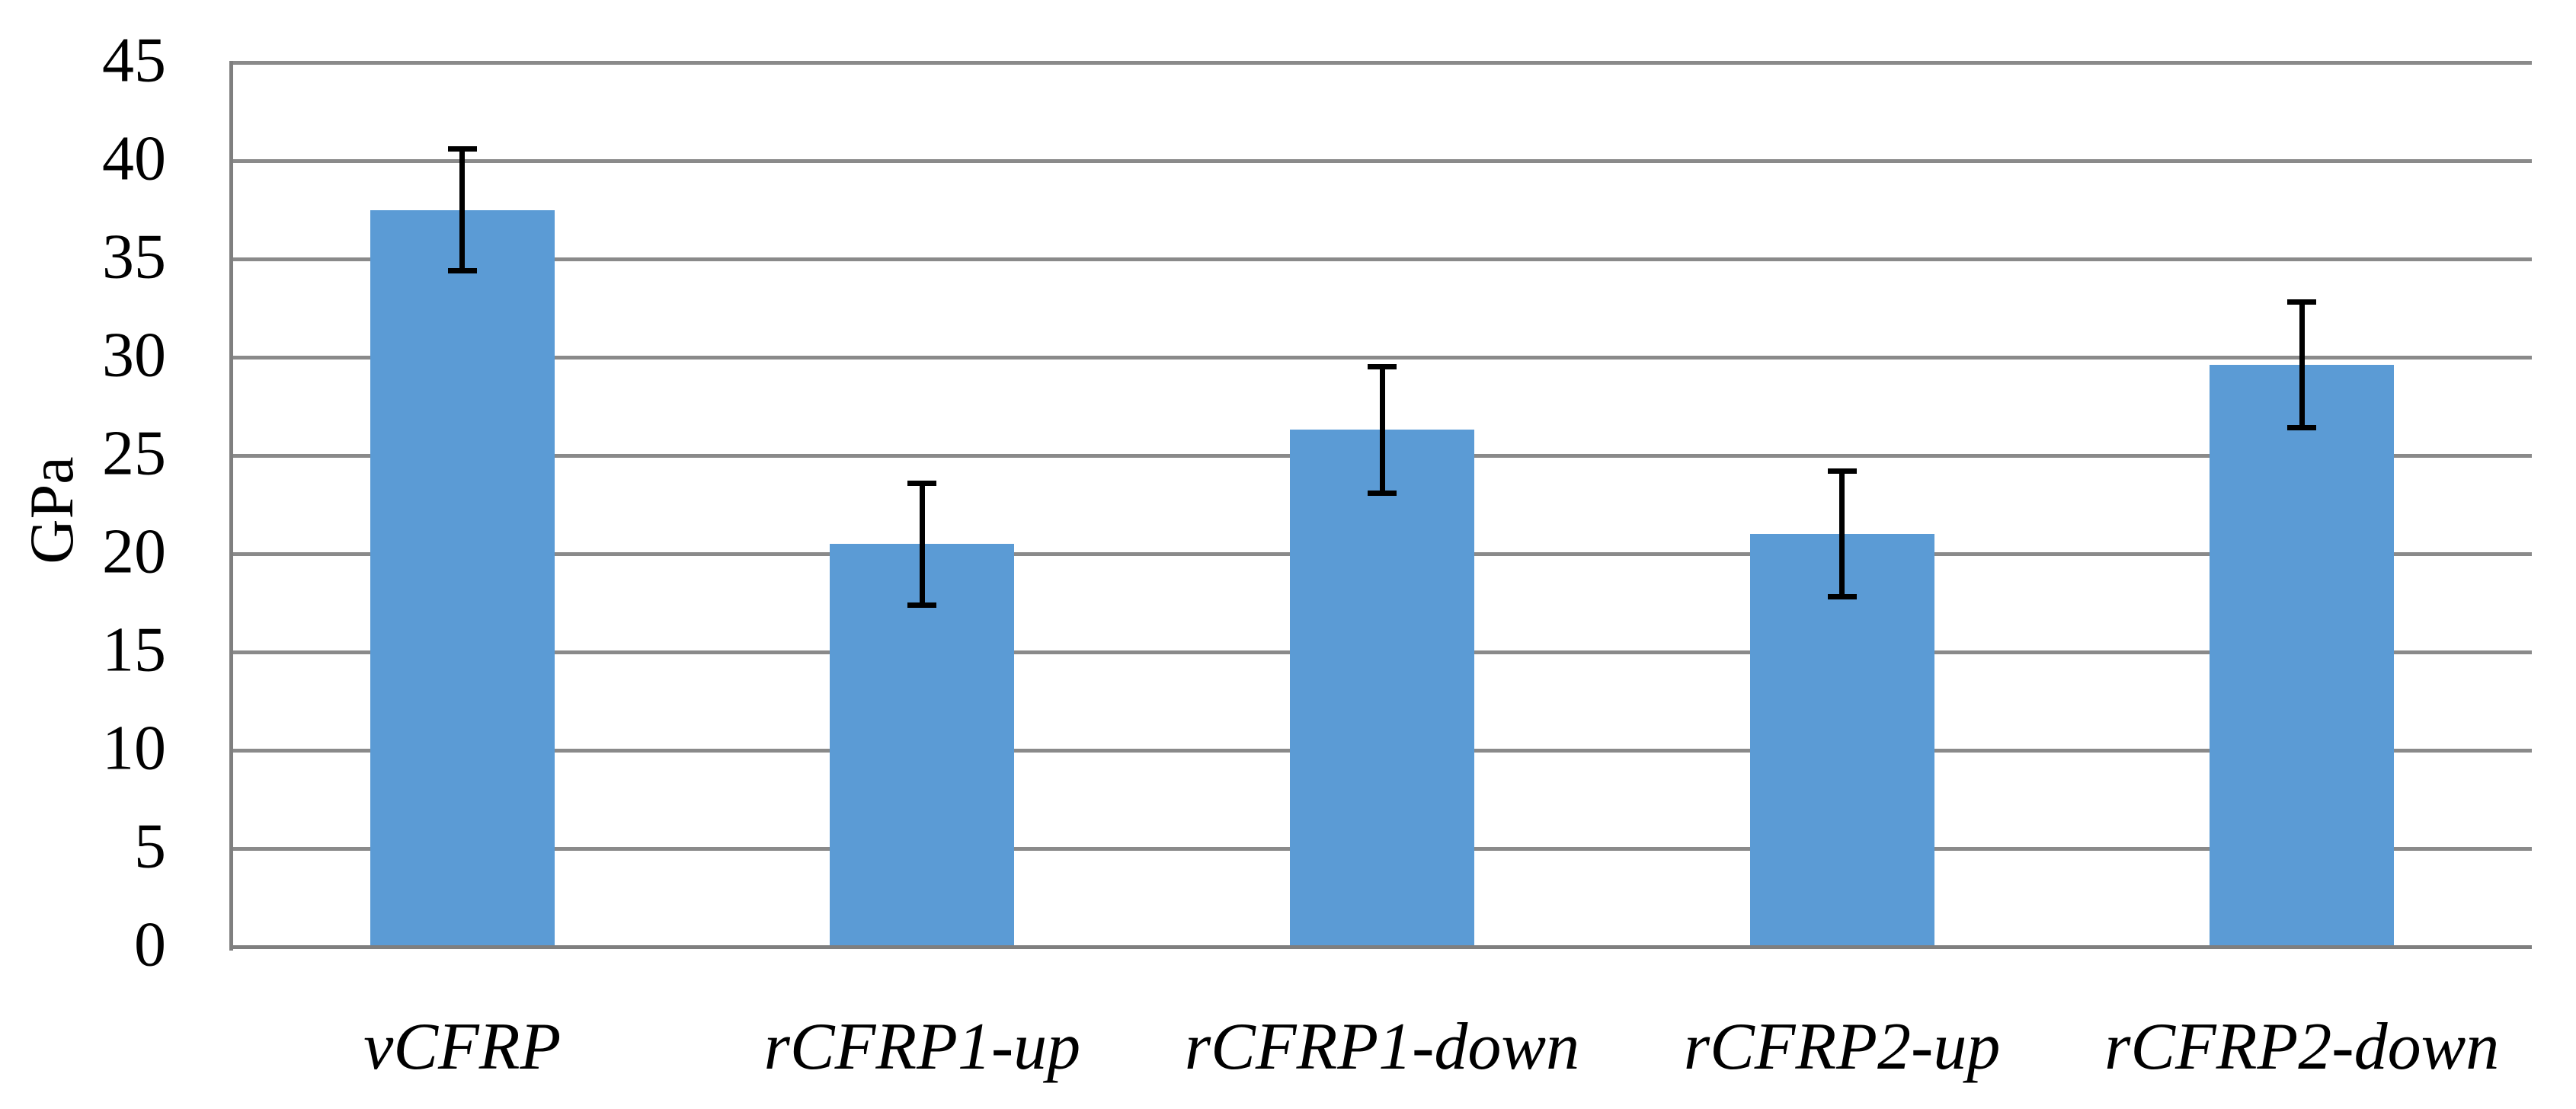 The image size is (2576, 1109). Describe the element at coordinates (134, 650) in the screenshot. I see `y-tick-label-15: 15` at that location.